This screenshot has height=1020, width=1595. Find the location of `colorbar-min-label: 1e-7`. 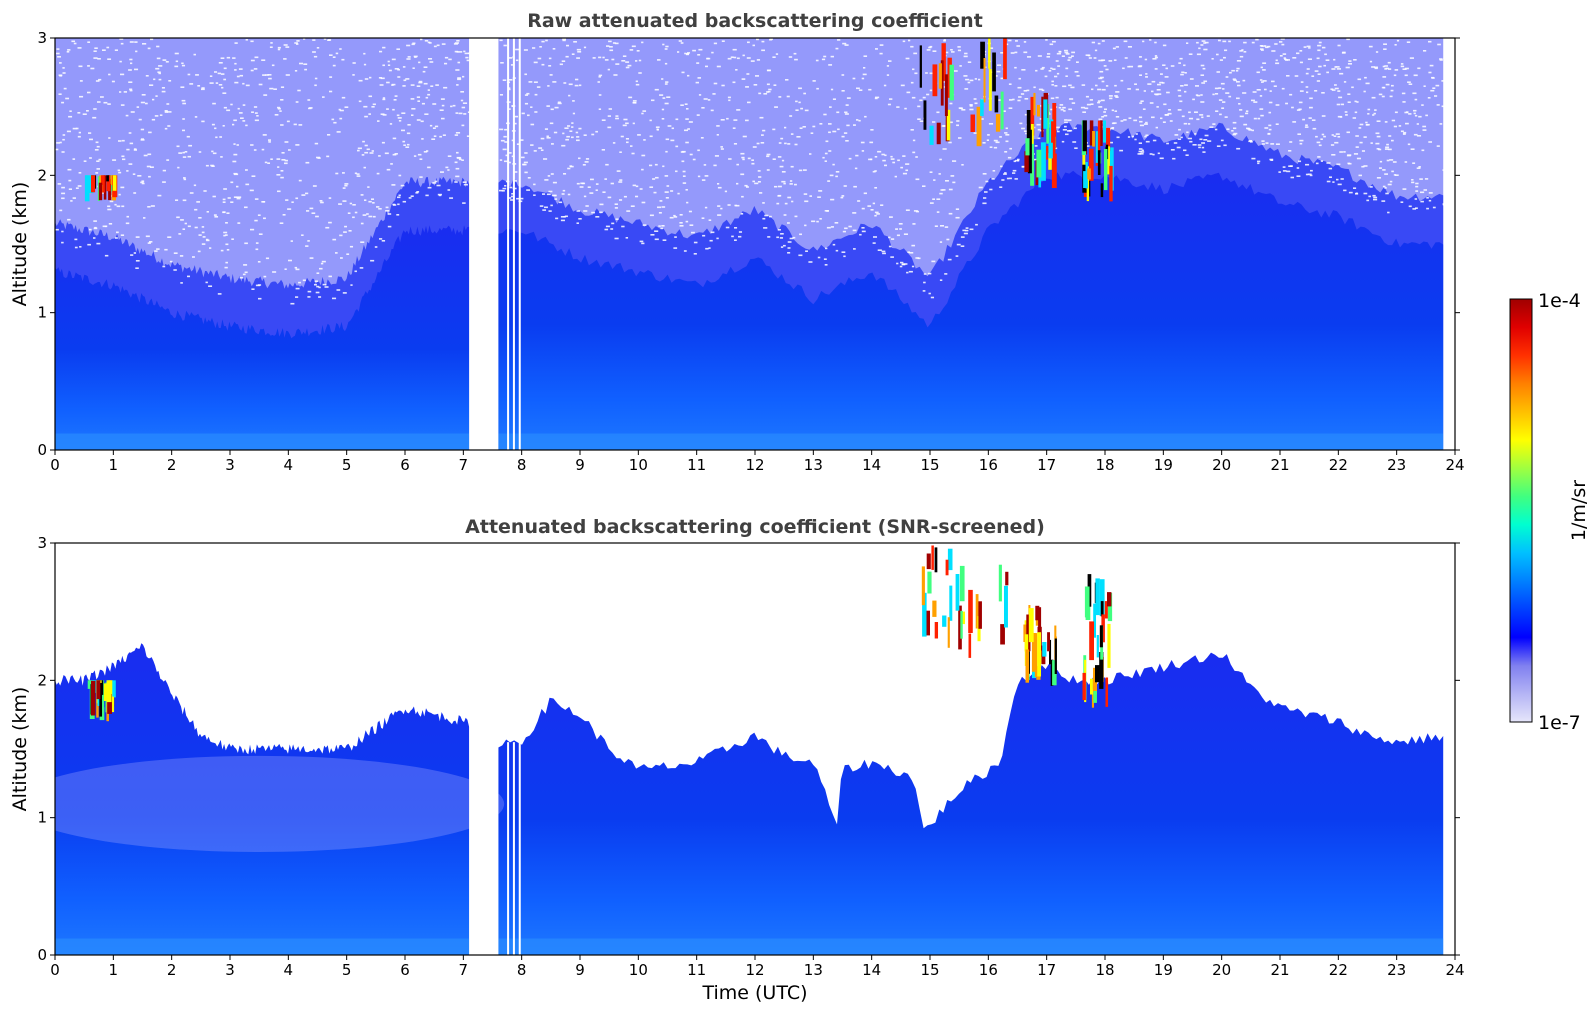

colorbar-min-label: 1e-7 is located at coordinates (1559, 723).